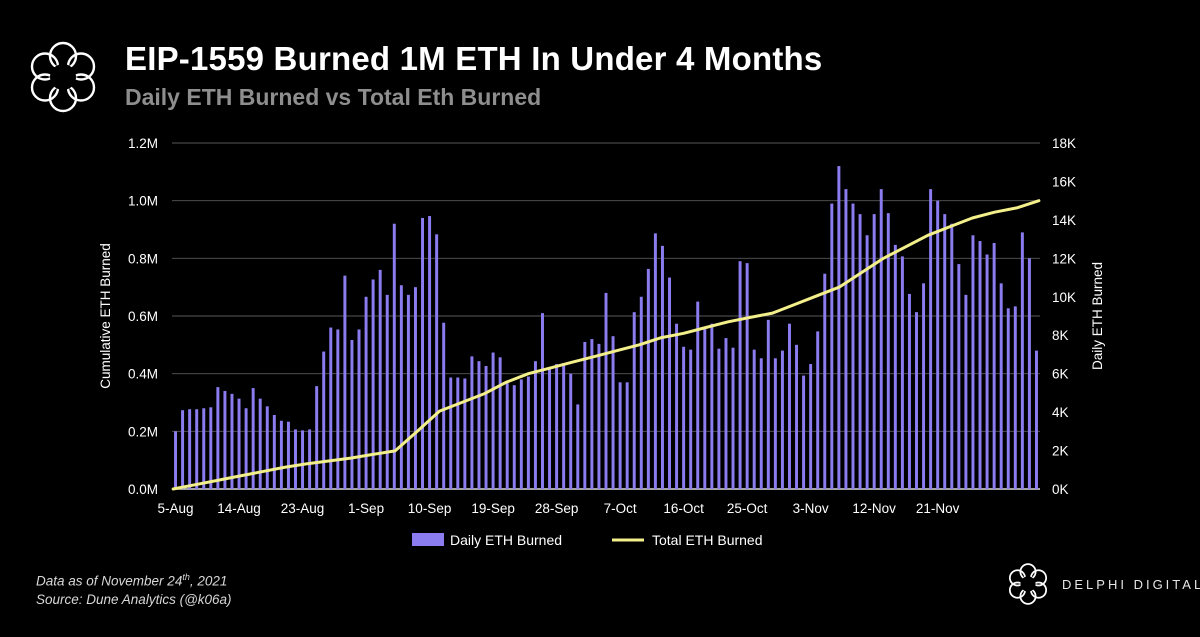  What do you see at coordinates (176, 508) in the screenshot?
I see `x-tick-label: 5-Aug` at bounding box center [176, 508].